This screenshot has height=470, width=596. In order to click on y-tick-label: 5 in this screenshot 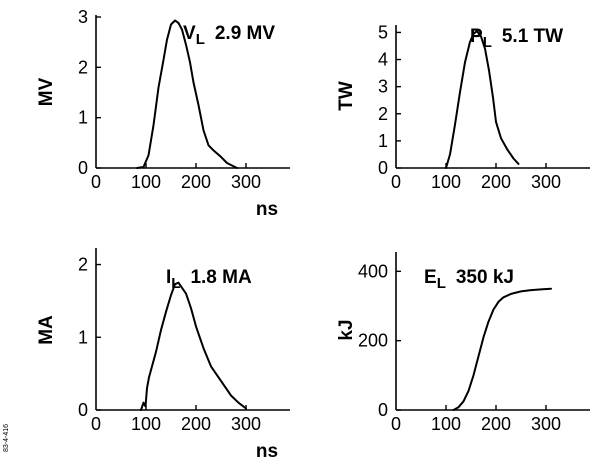, I will do `click(383, 32)`.